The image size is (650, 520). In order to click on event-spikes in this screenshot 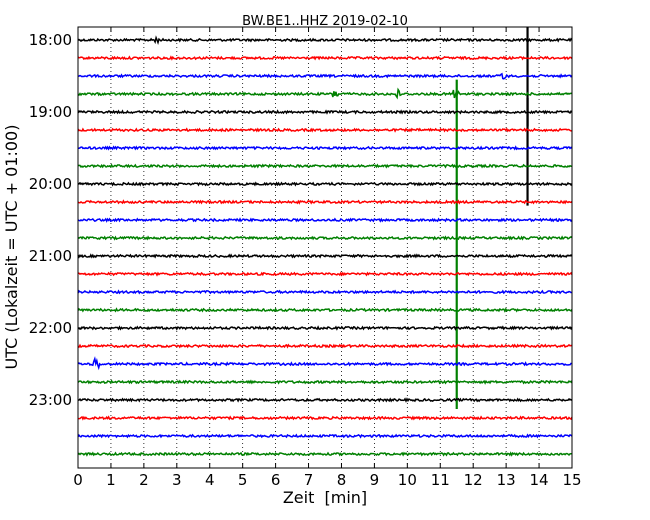, I will do `click(492, 218)`.